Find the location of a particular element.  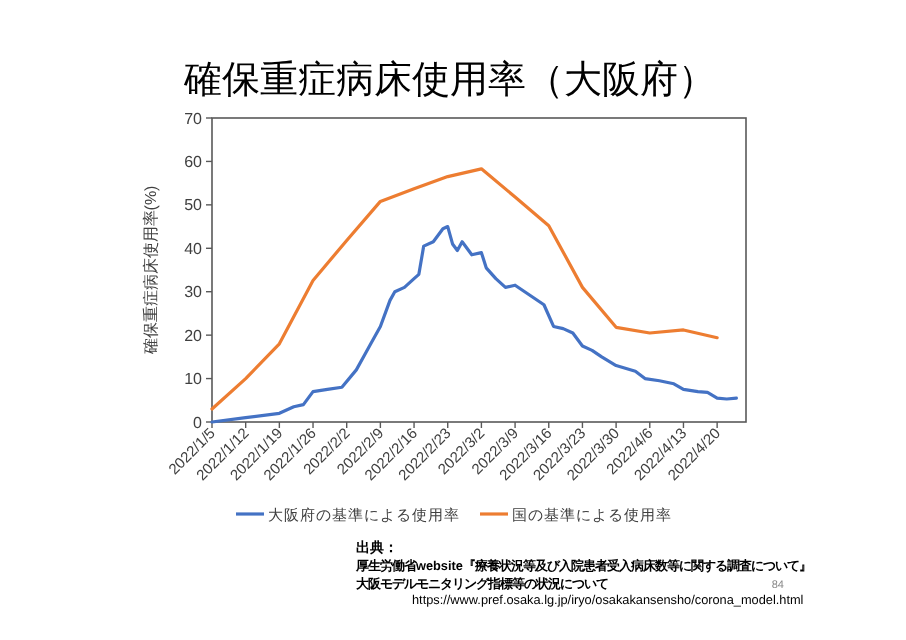

y-tick-label: 30 is located at coordinates (194, 292).